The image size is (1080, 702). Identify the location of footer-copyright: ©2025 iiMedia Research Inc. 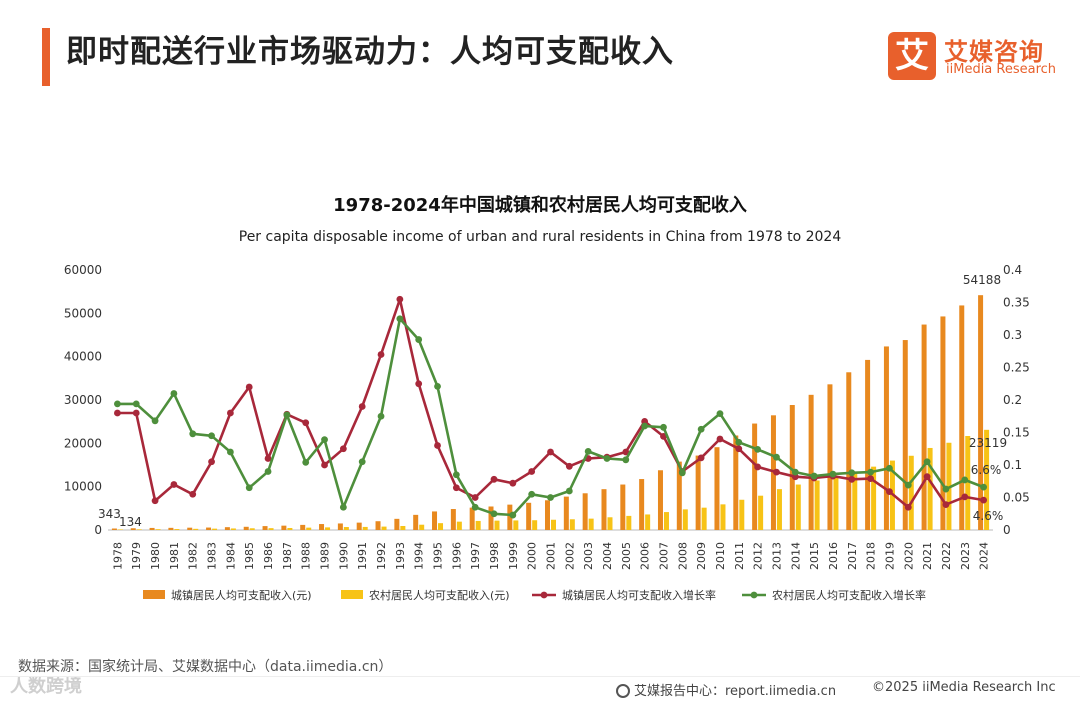
(964, 687).